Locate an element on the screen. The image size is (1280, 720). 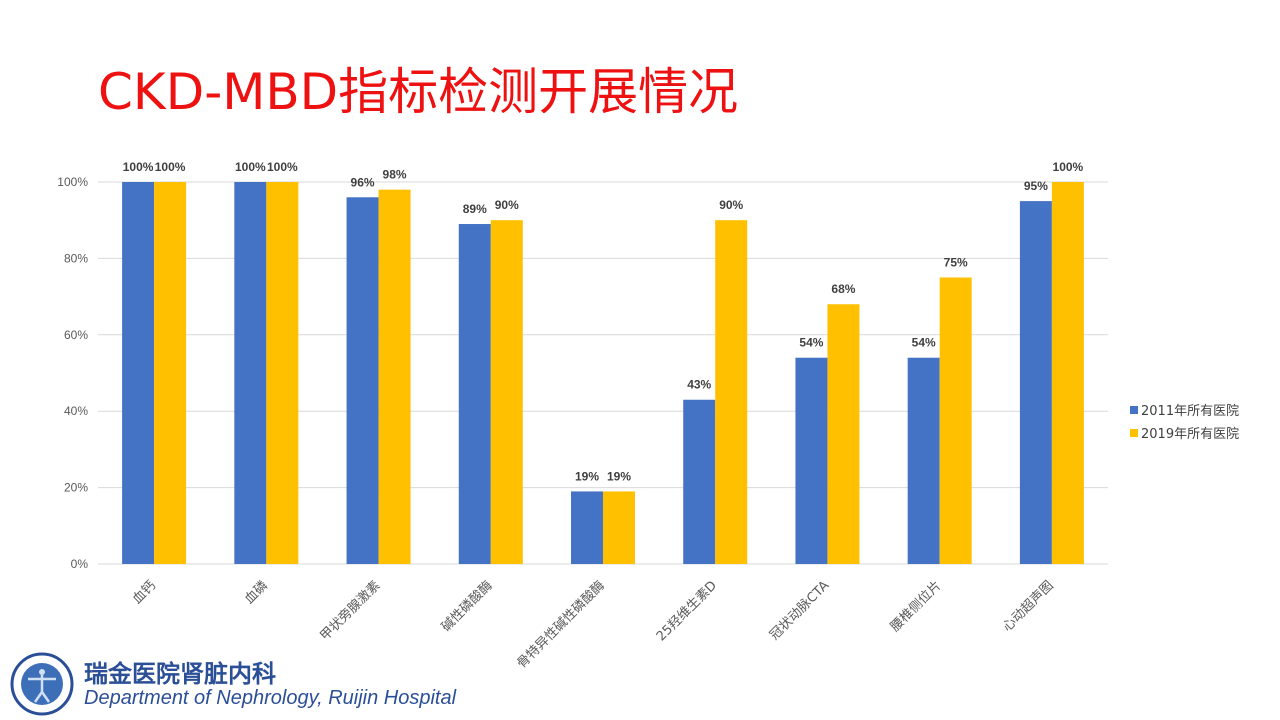
data-label: 43% is located at coordinates (699, 385).